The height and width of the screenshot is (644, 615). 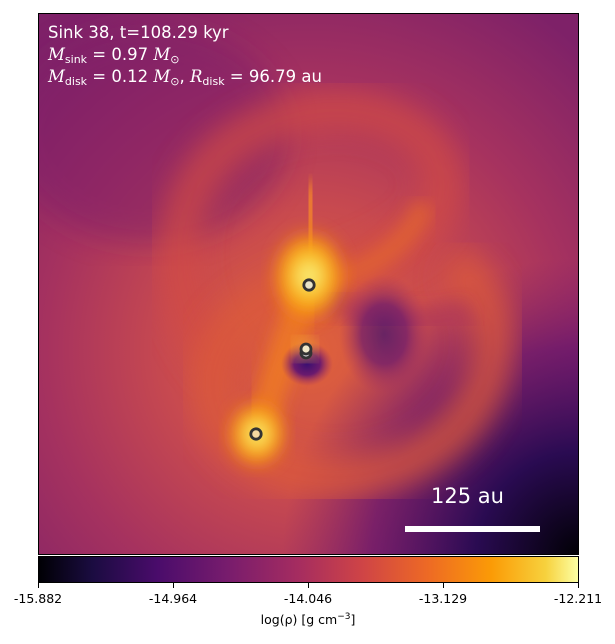 I want to click on disk-properties: Mdisk = 0.12 M⊙, Rdisk = 96.79 au, so click(x=185, y=77).